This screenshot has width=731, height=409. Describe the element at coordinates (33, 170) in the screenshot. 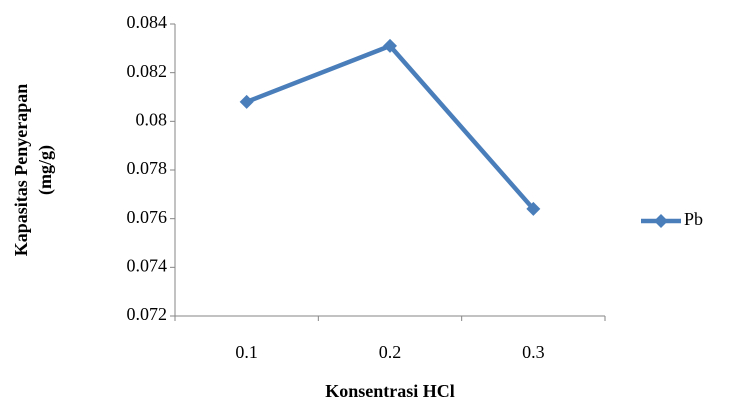

I see `y-axis-title: Kapasitas Penyerapan (mg/g)` at that location.